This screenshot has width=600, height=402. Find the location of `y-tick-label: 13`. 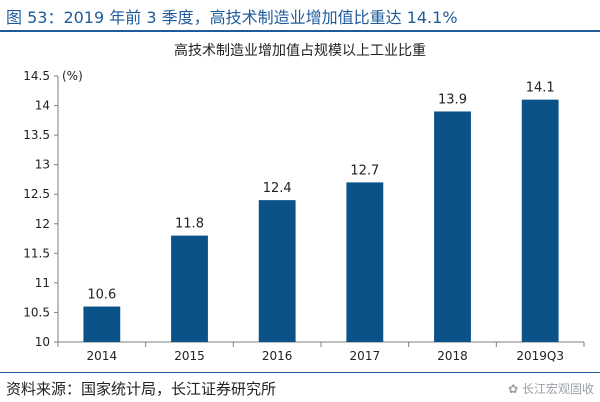

y-tick-label: 13 is located at coordinates (42, 165).